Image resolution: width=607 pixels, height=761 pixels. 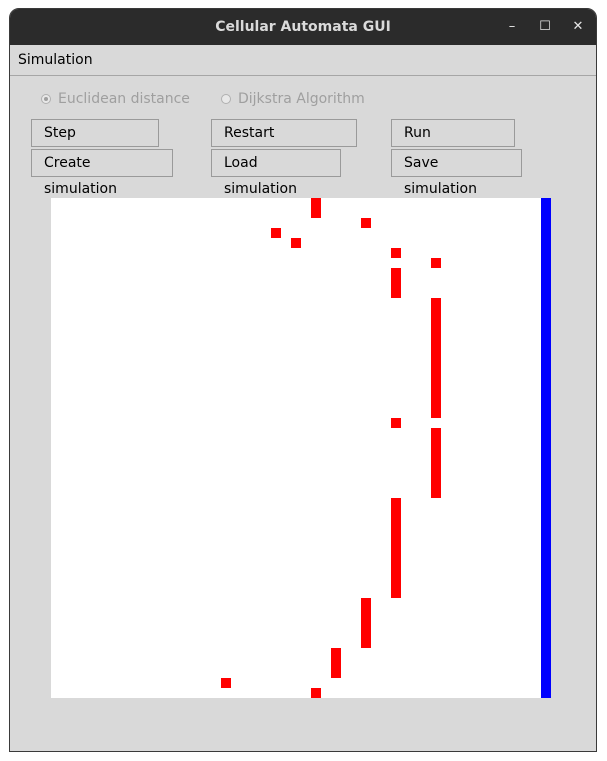 What do you see at coordinates (456, 173) in the screenshot?
I see `save-simulation-button: Save simulation` at bounding box center [456, 173].